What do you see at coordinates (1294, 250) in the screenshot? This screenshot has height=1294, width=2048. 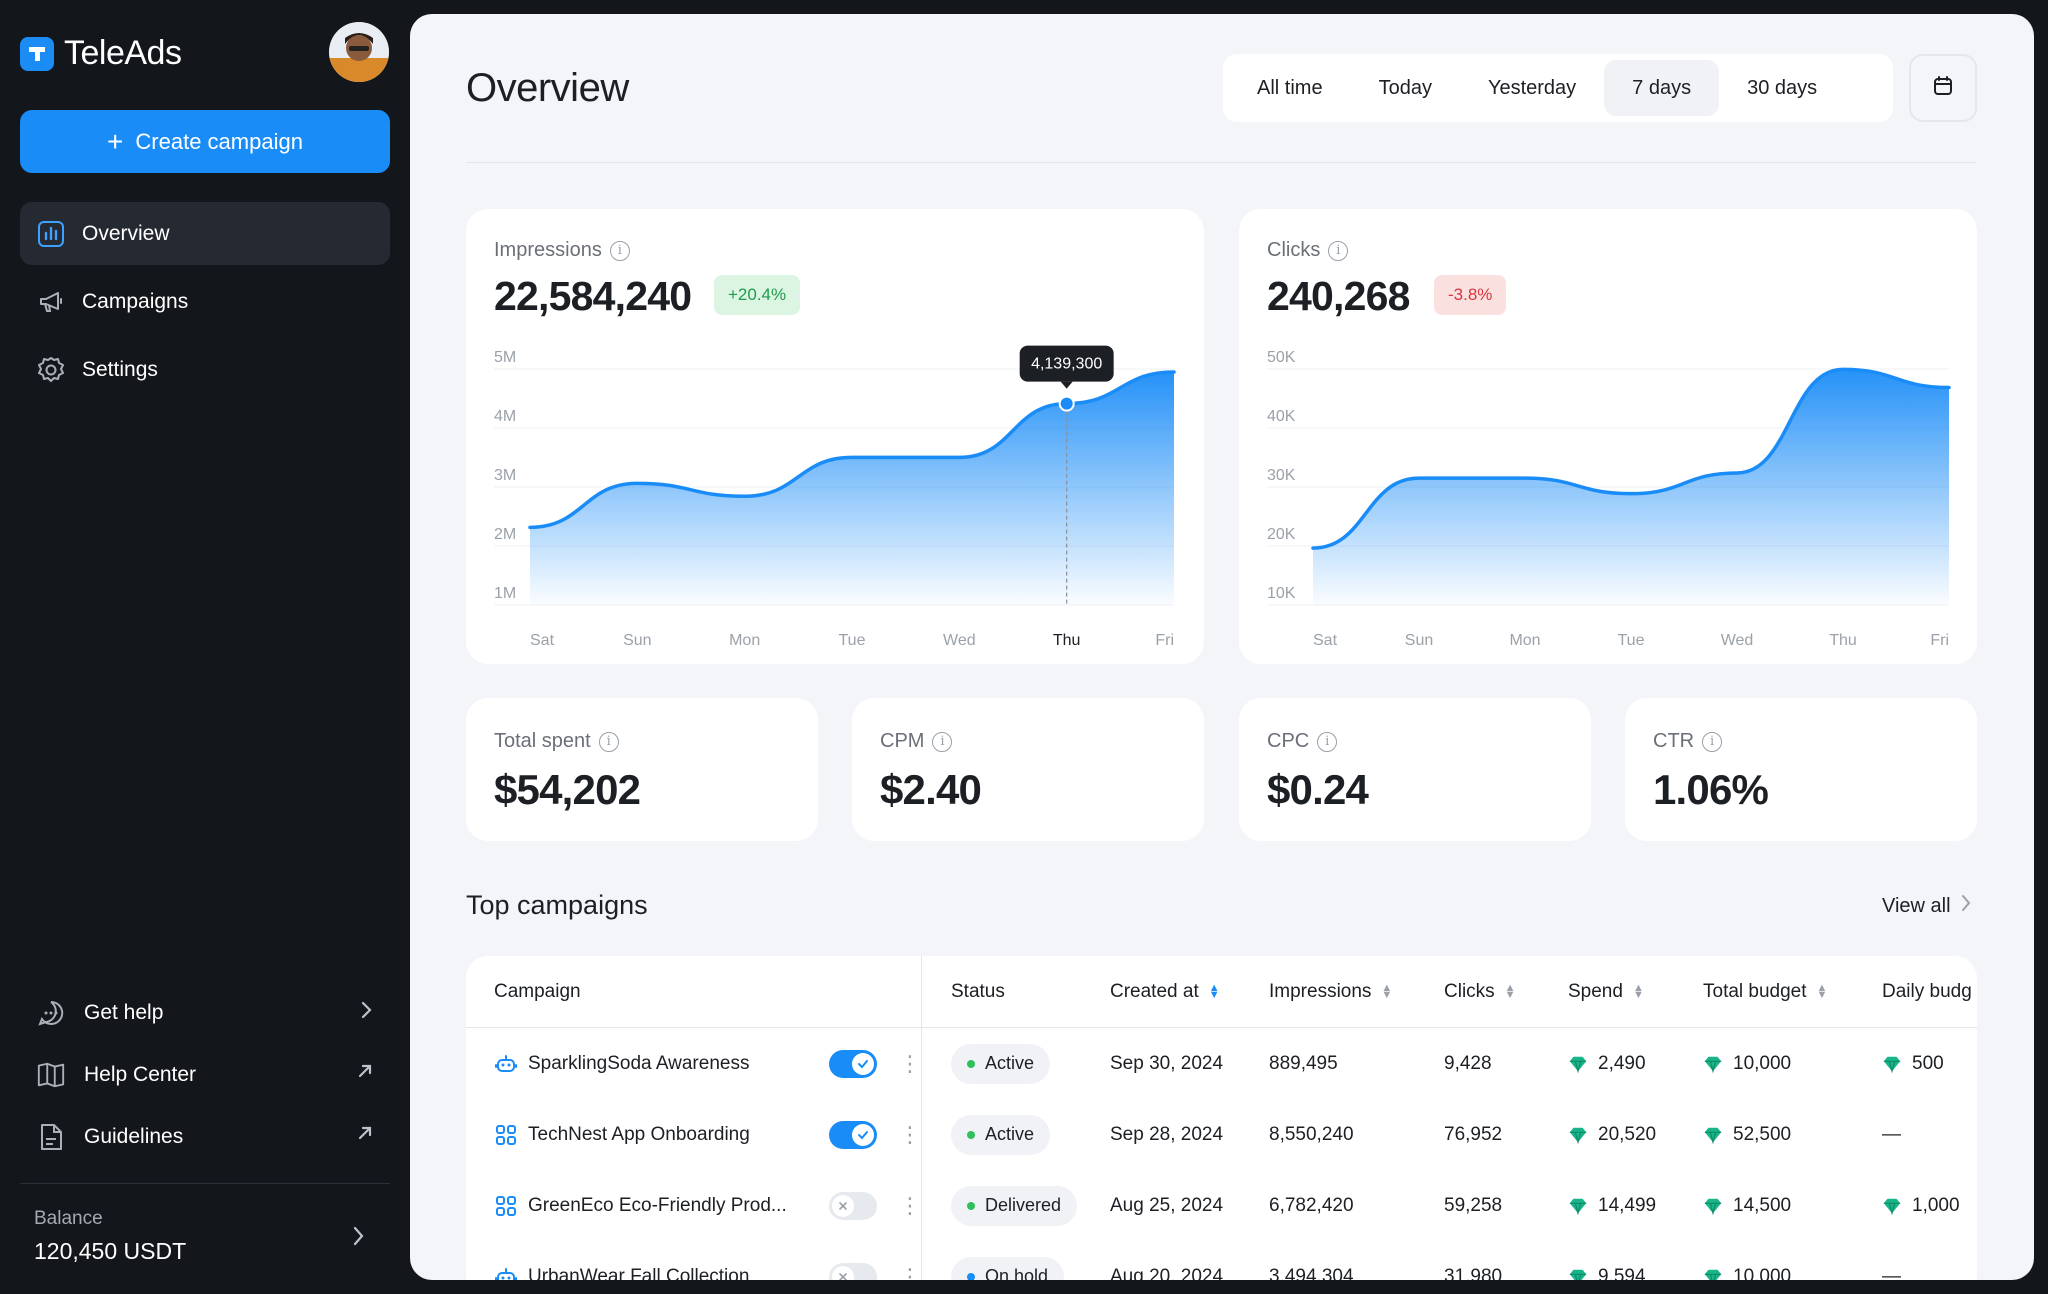 I see `metric-label-text: Clicks` at bounding box center [1294, 250].